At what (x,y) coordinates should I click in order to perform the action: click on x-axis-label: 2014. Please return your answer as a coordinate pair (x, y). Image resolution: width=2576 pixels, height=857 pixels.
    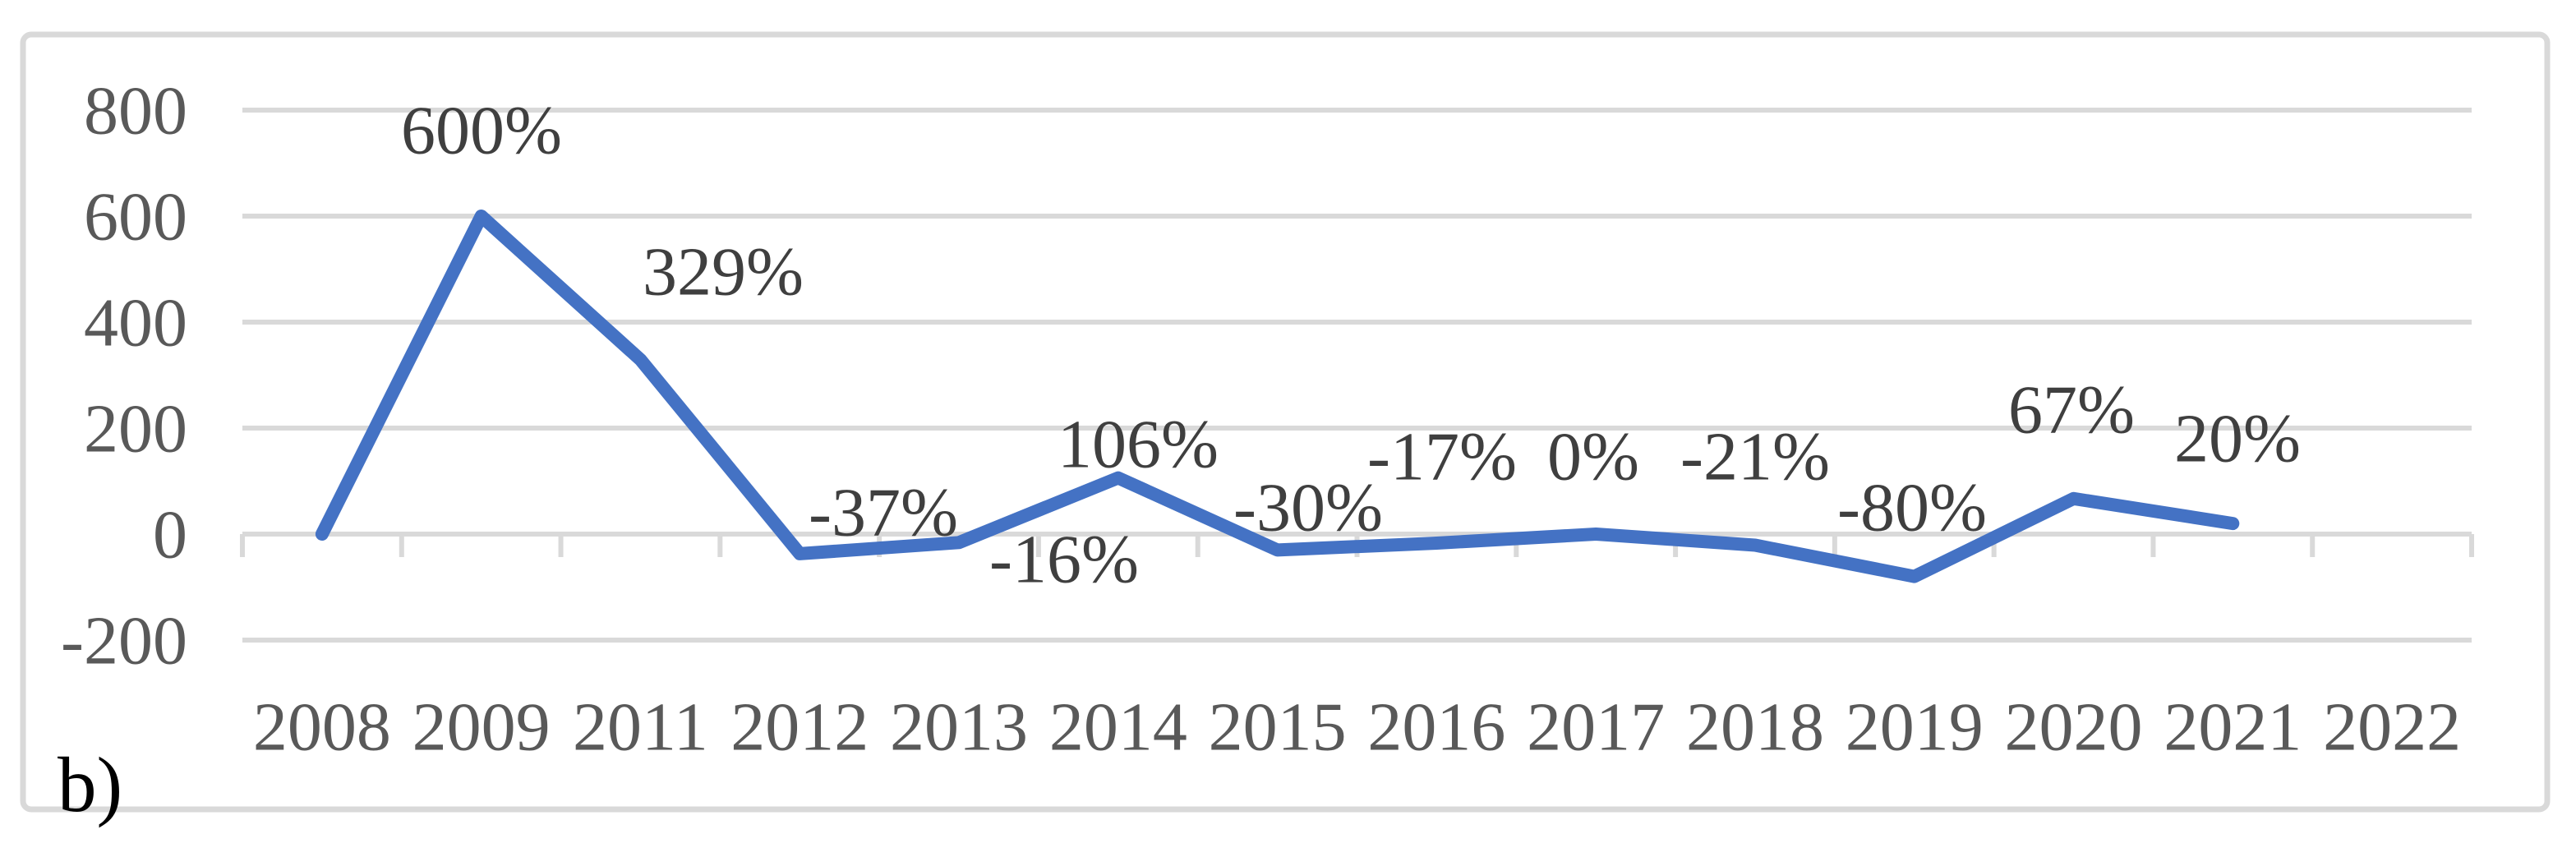
    Looking at the image, I should click on (1118, 727).